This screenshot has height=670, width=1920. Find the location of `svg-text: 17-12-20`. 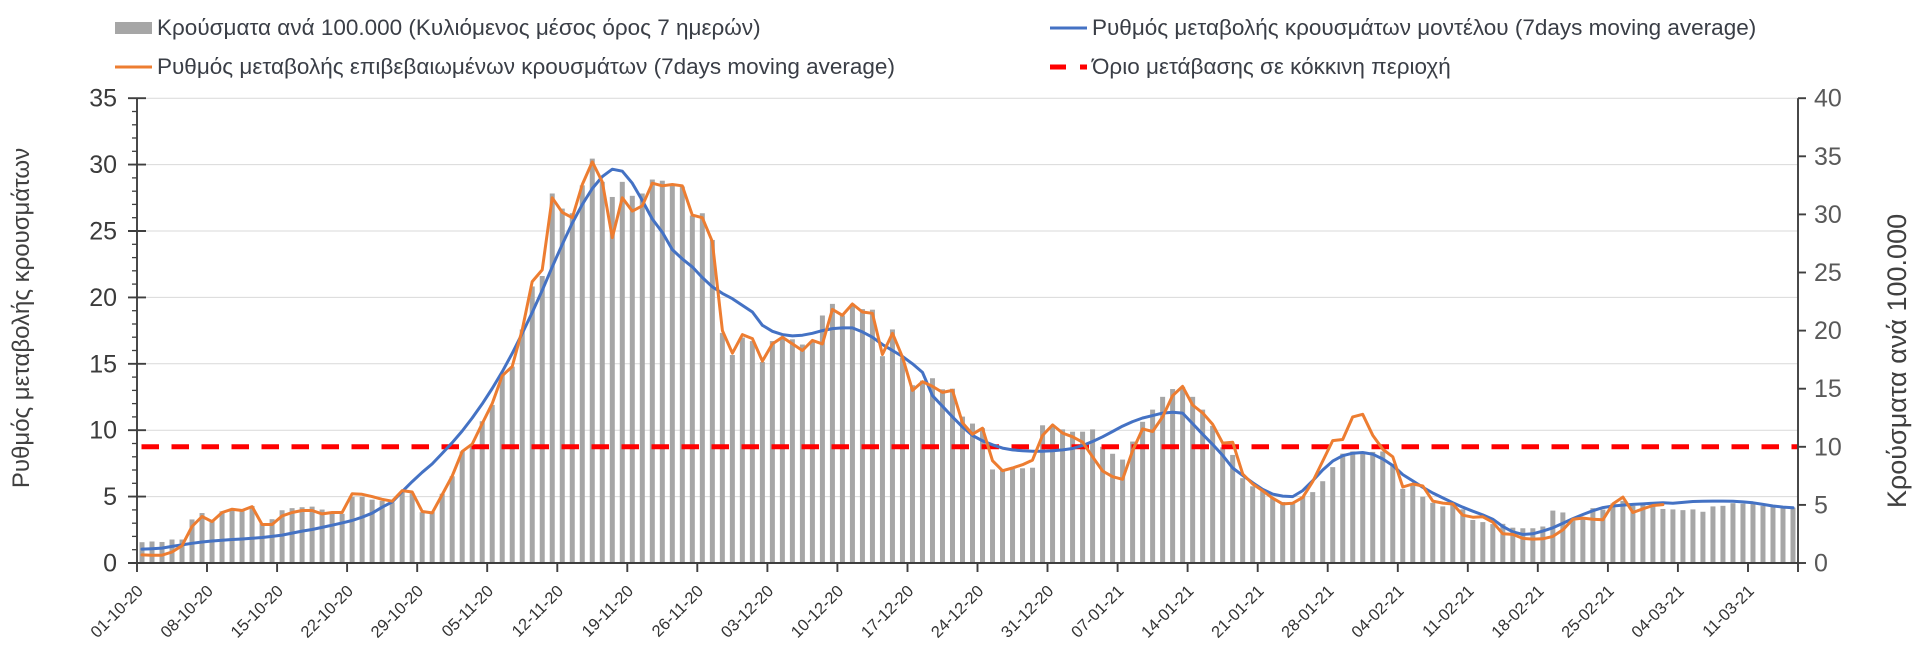

svg-text: 17-12-20 is located at coordinates (887, 611).